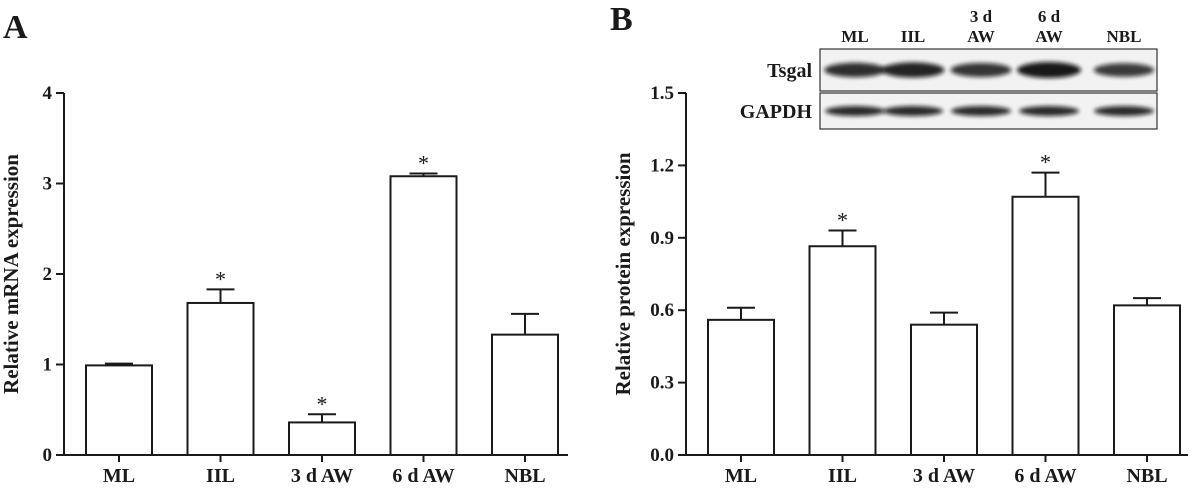  Describe the element at coordinates (662, 238) in the screenshot. I see `y-tick-label: 0.9` at that location.